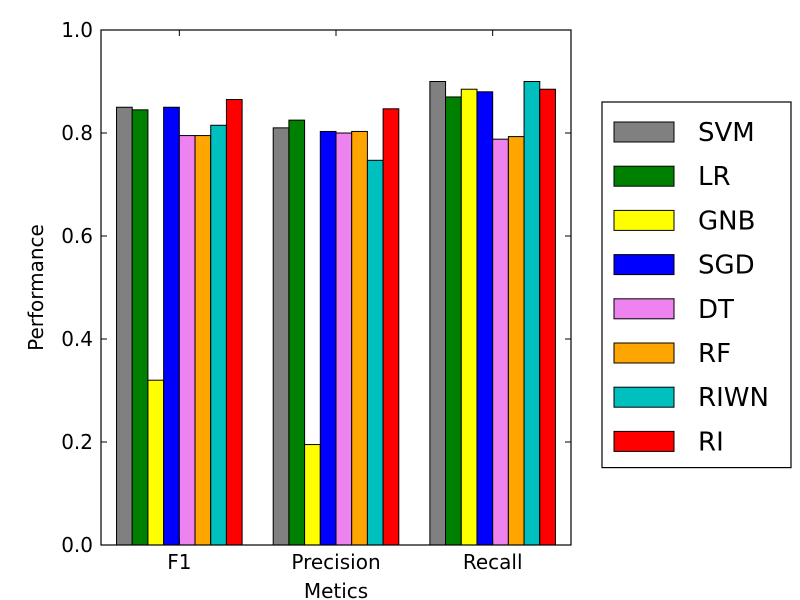  What do you see at coordinates (684, 221) in the screenshot?
I see `legend-item-gnb: GNB` at bounding box center [684, 221].